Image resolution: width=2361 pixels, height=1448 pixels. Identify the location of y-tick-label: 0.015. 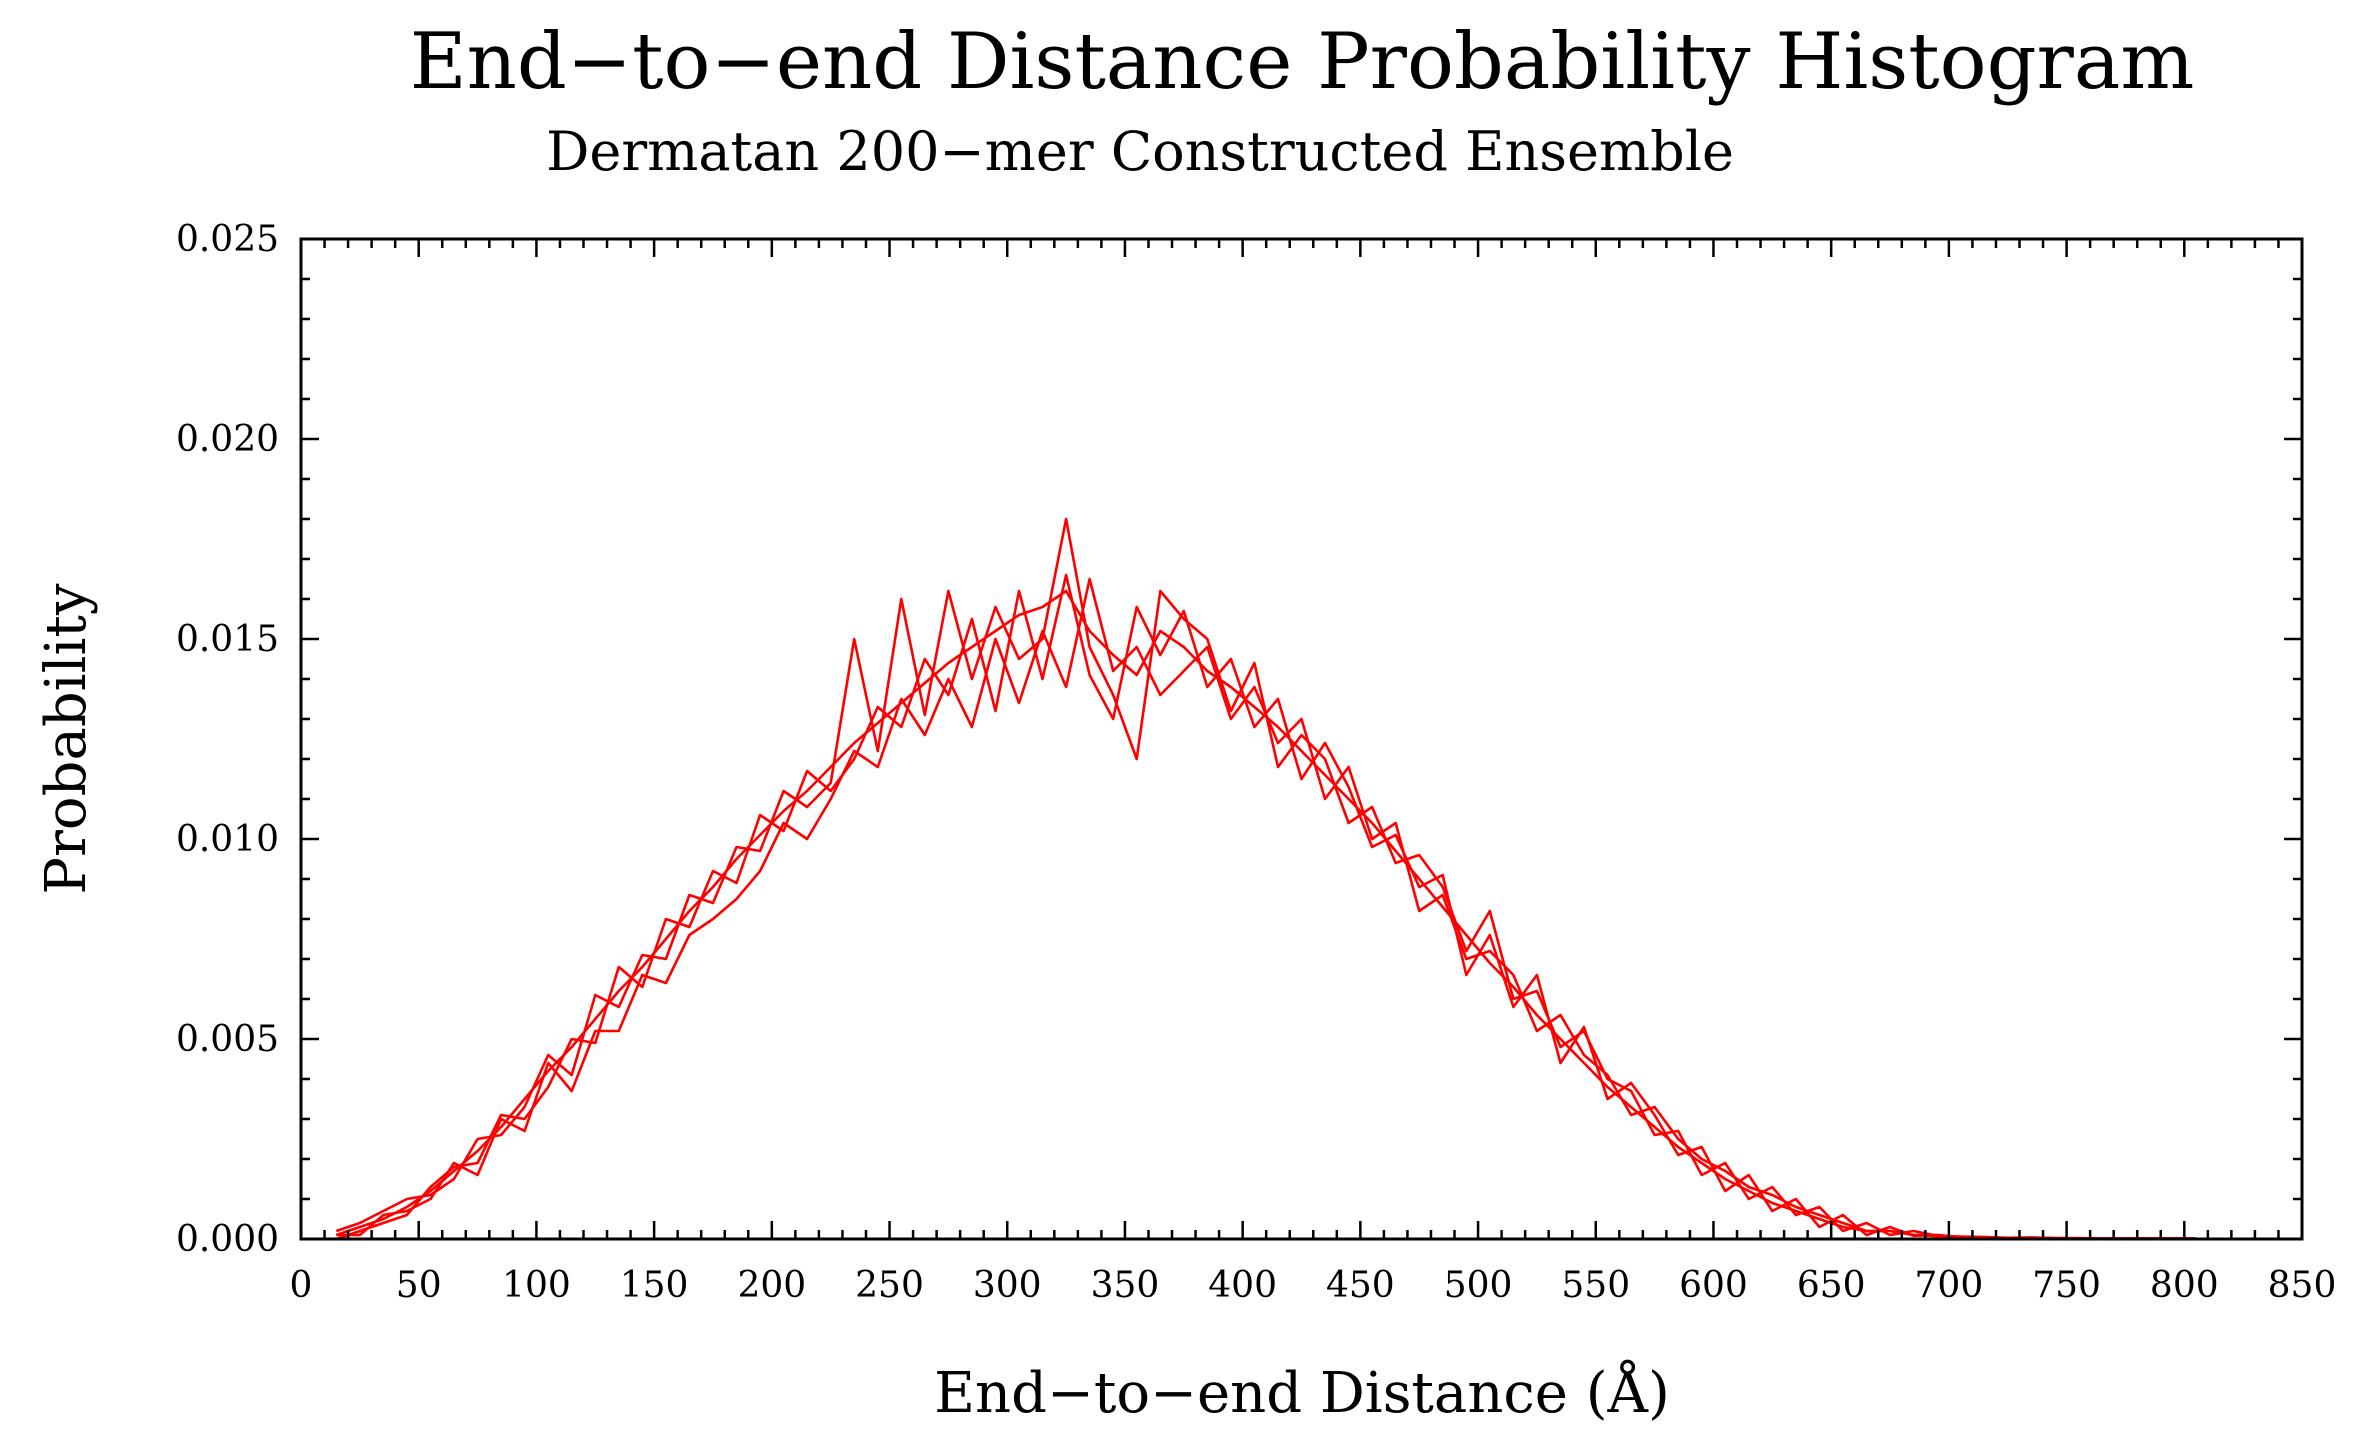
(227, 639).